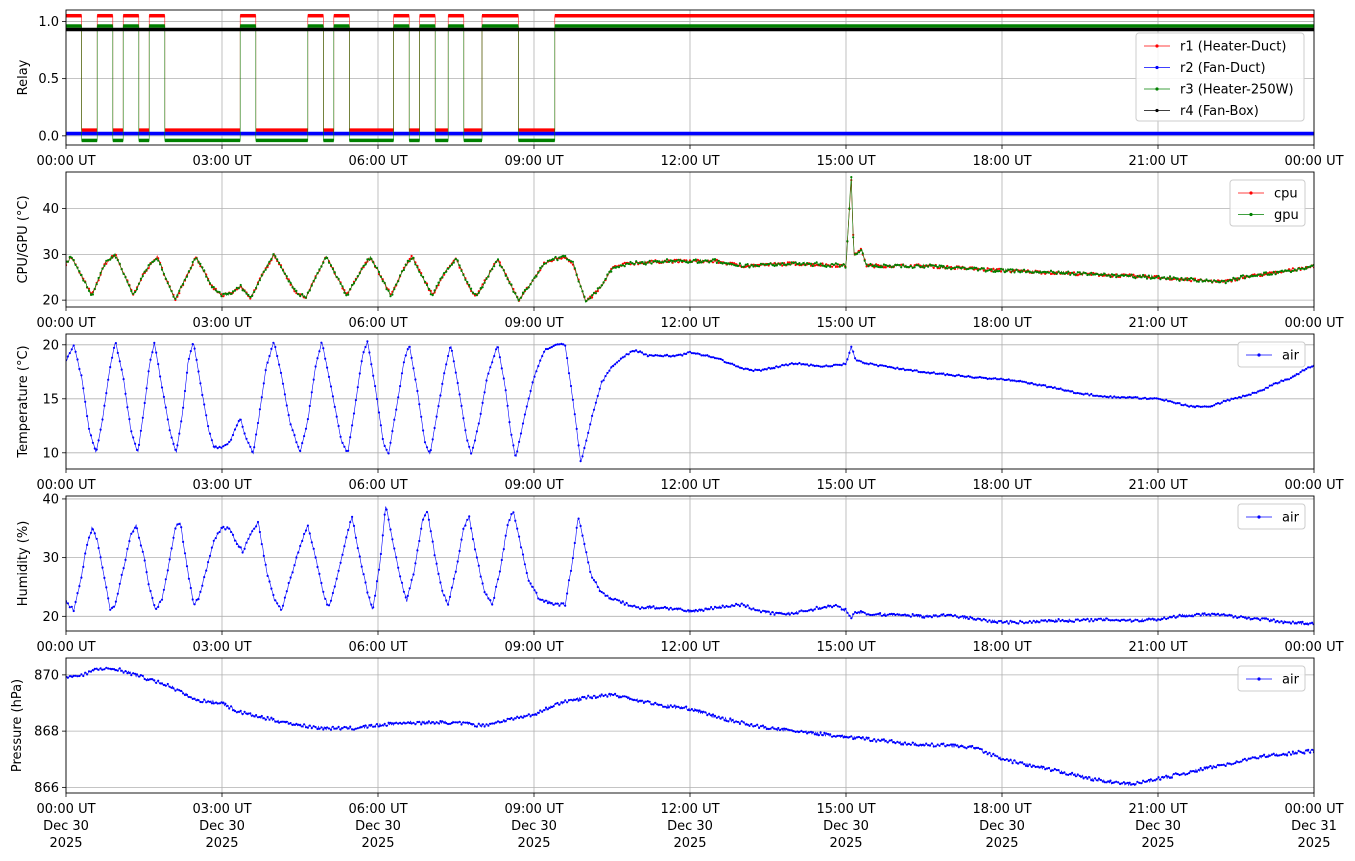 The width and height of the screenshot is (1355, 861). I want to click on y-axis-label: Pressure (hPa), so click(17, 725).